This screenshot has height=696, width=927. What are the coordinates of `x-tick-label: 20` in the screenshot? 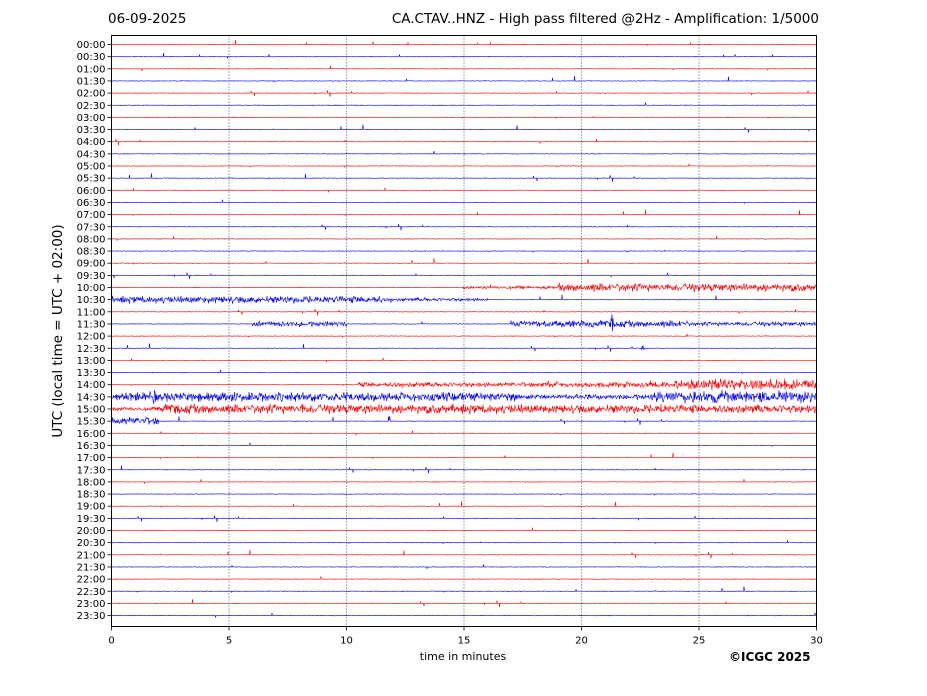 It's located at (581, 641).